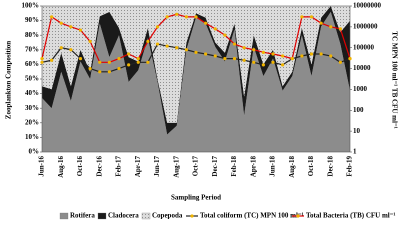 The height and width of the screenshot is (240, 401). Describe the element at coordinates (42, 166) in the screenshot. I see `x-tick-label: Jun-16` at that location.